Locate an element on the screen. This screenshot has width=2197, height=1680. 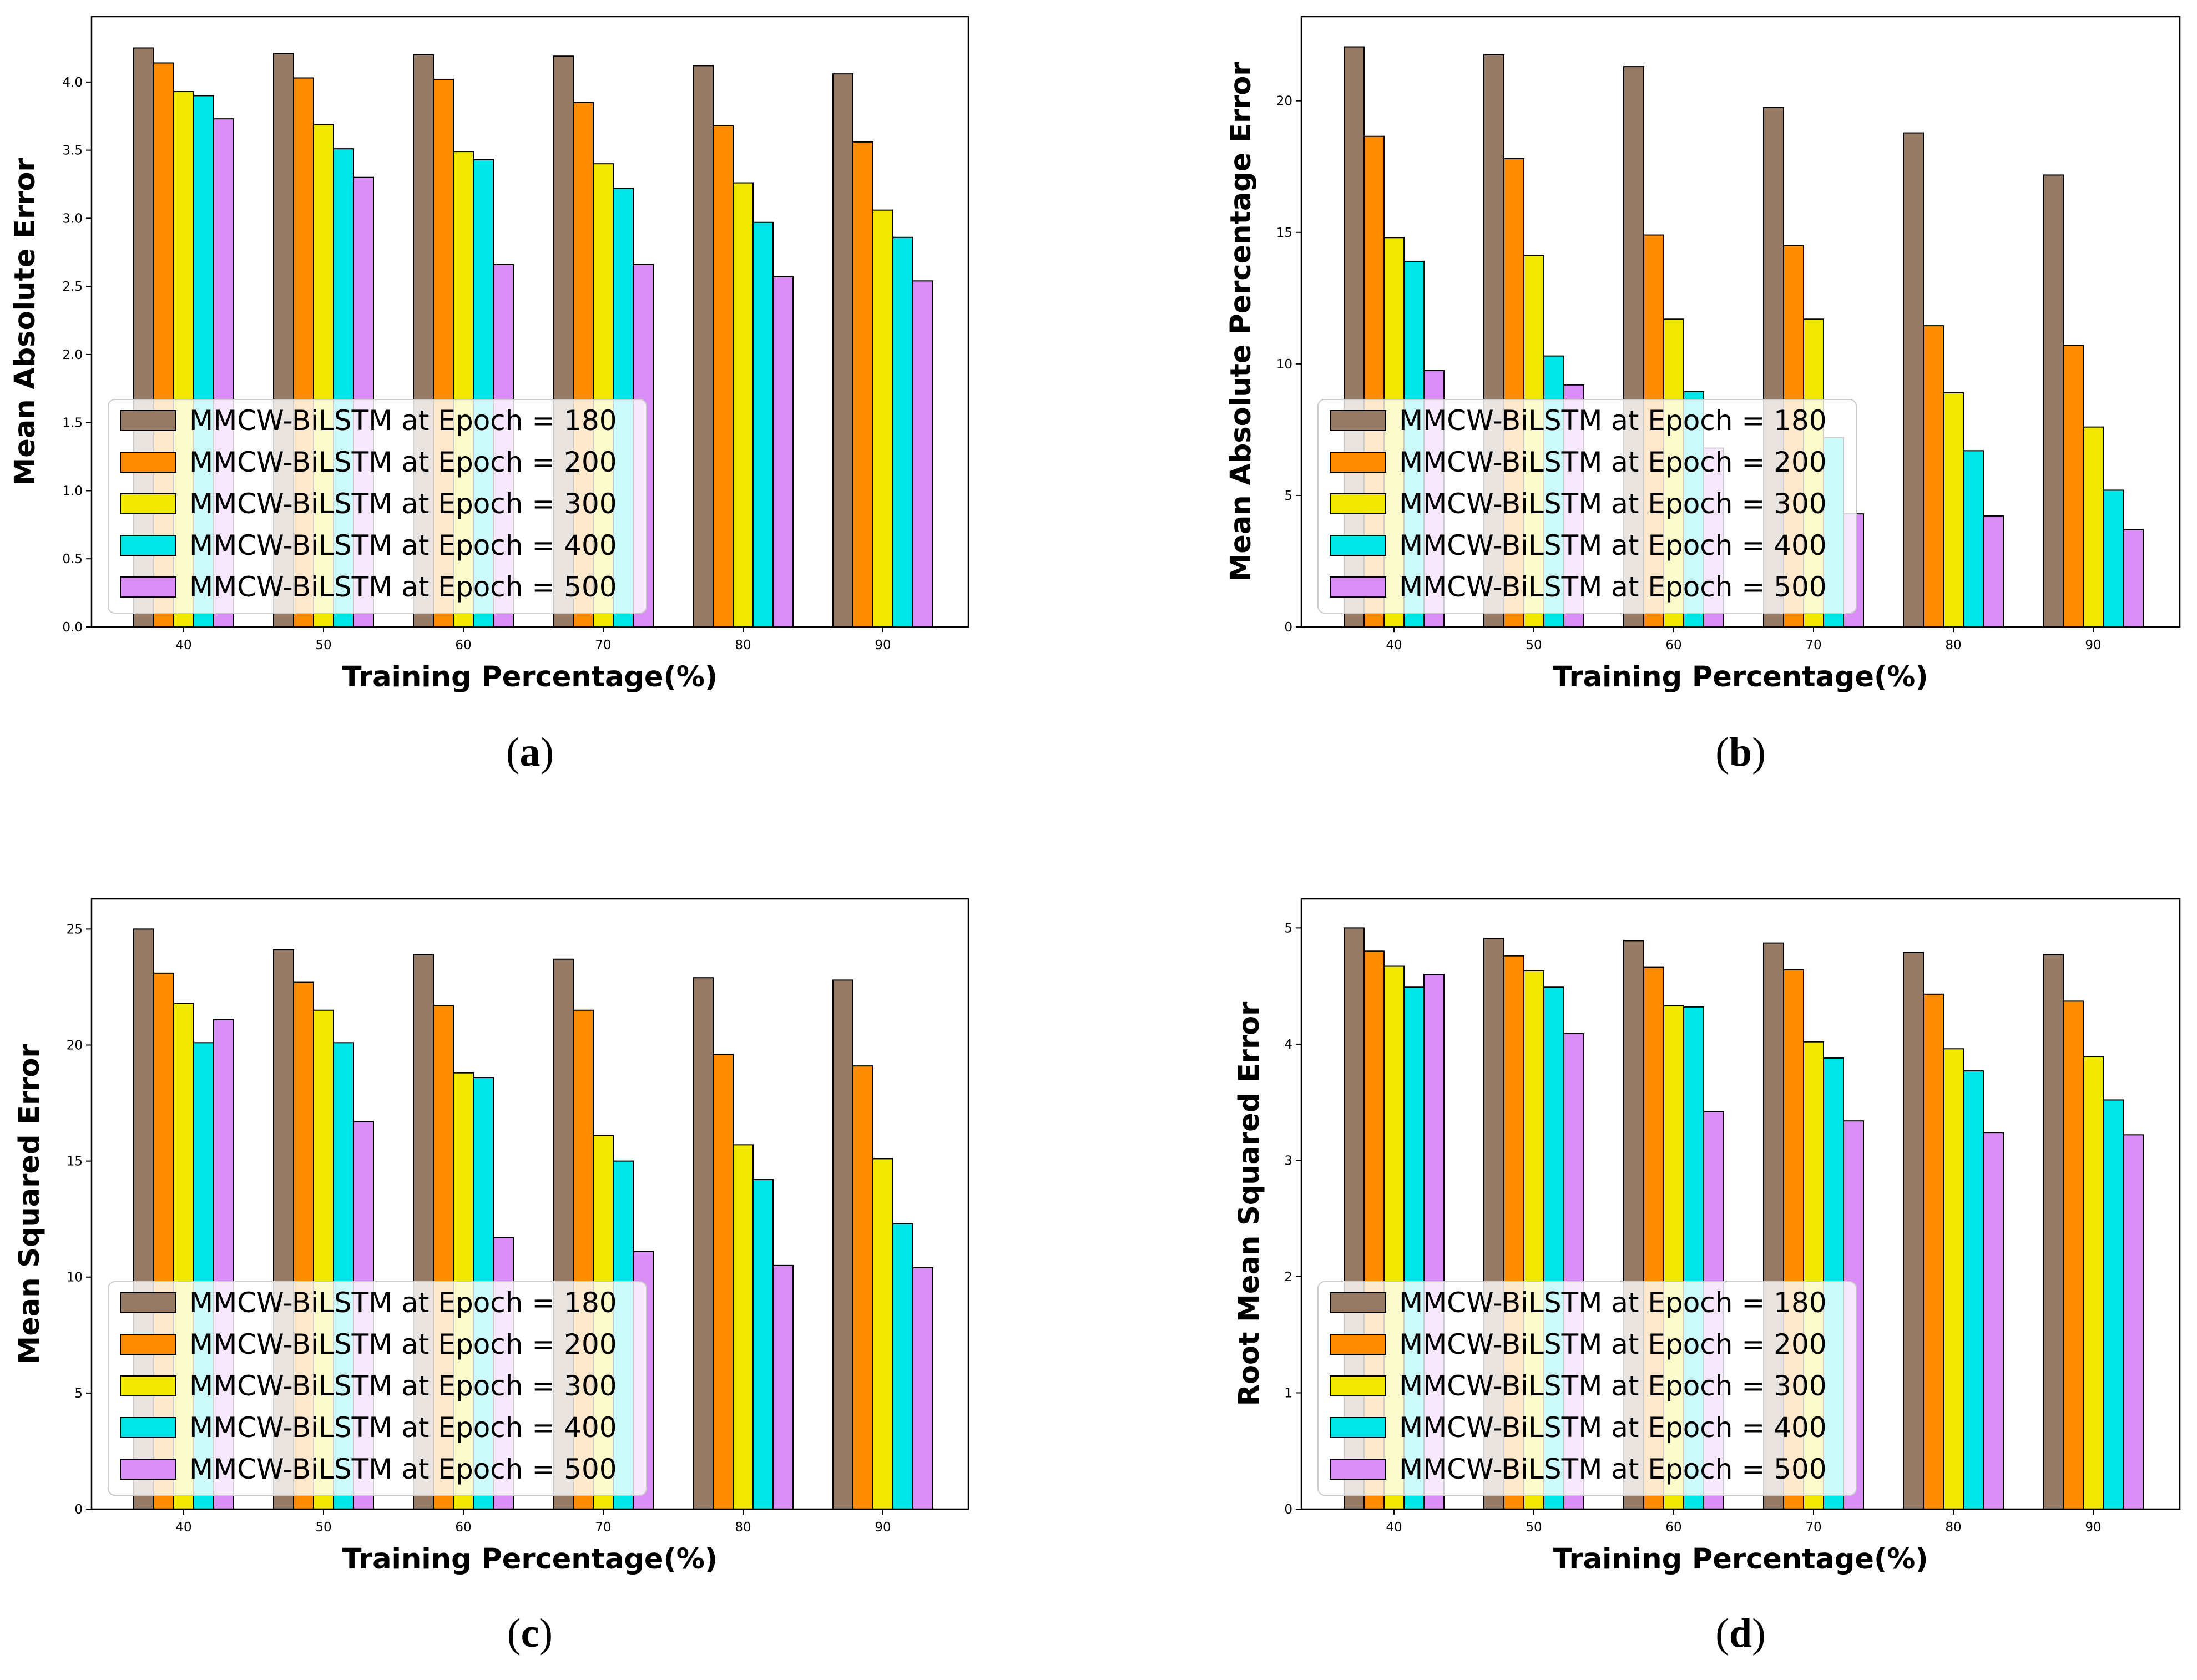
y-tick-label: 2.0 is located at coordinates (72, 355).